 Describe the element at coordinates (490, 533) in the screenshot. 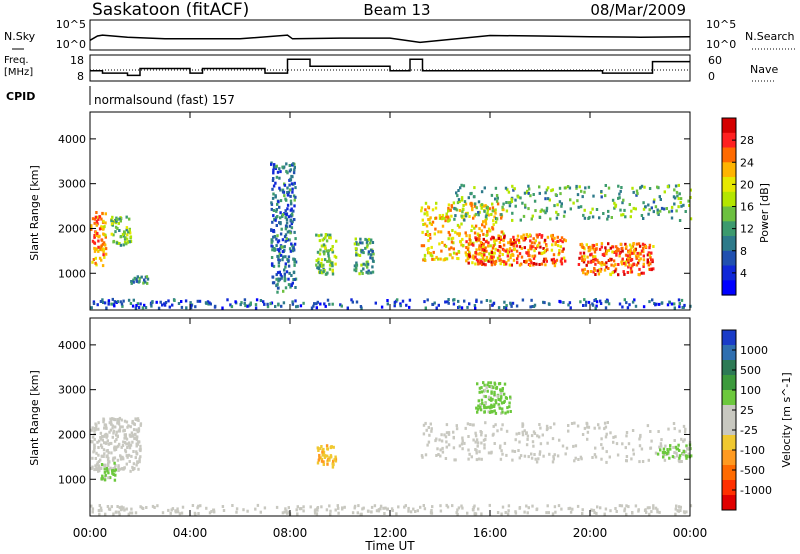

I see `time-tick-label: 16:00` at that location.